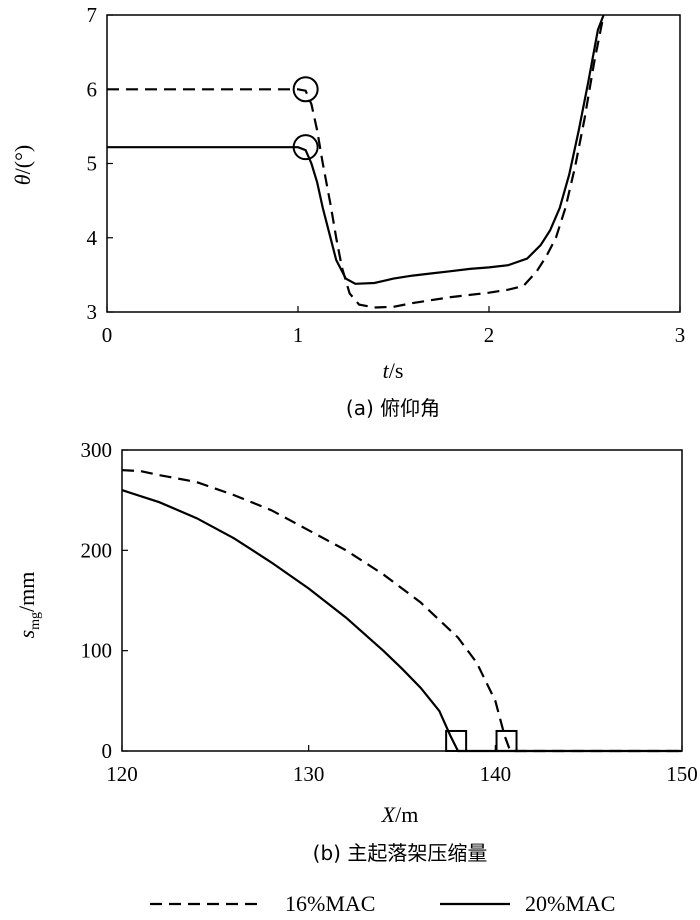 The height and width of the screenshot is (920, 700). I want to click on chart-b-y-axis-label-sub: mg, so click(35, 621).